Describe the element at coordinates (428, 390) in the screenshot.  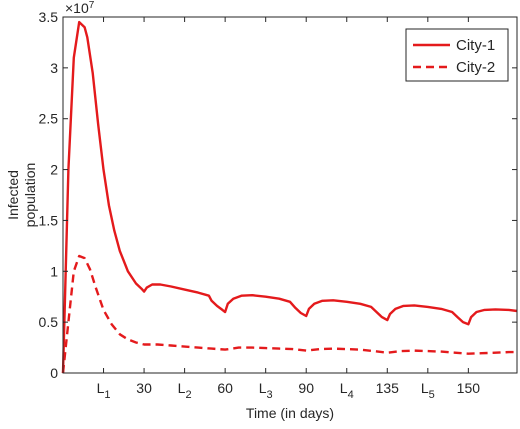
I see `x-tick-label: L5` at that location.